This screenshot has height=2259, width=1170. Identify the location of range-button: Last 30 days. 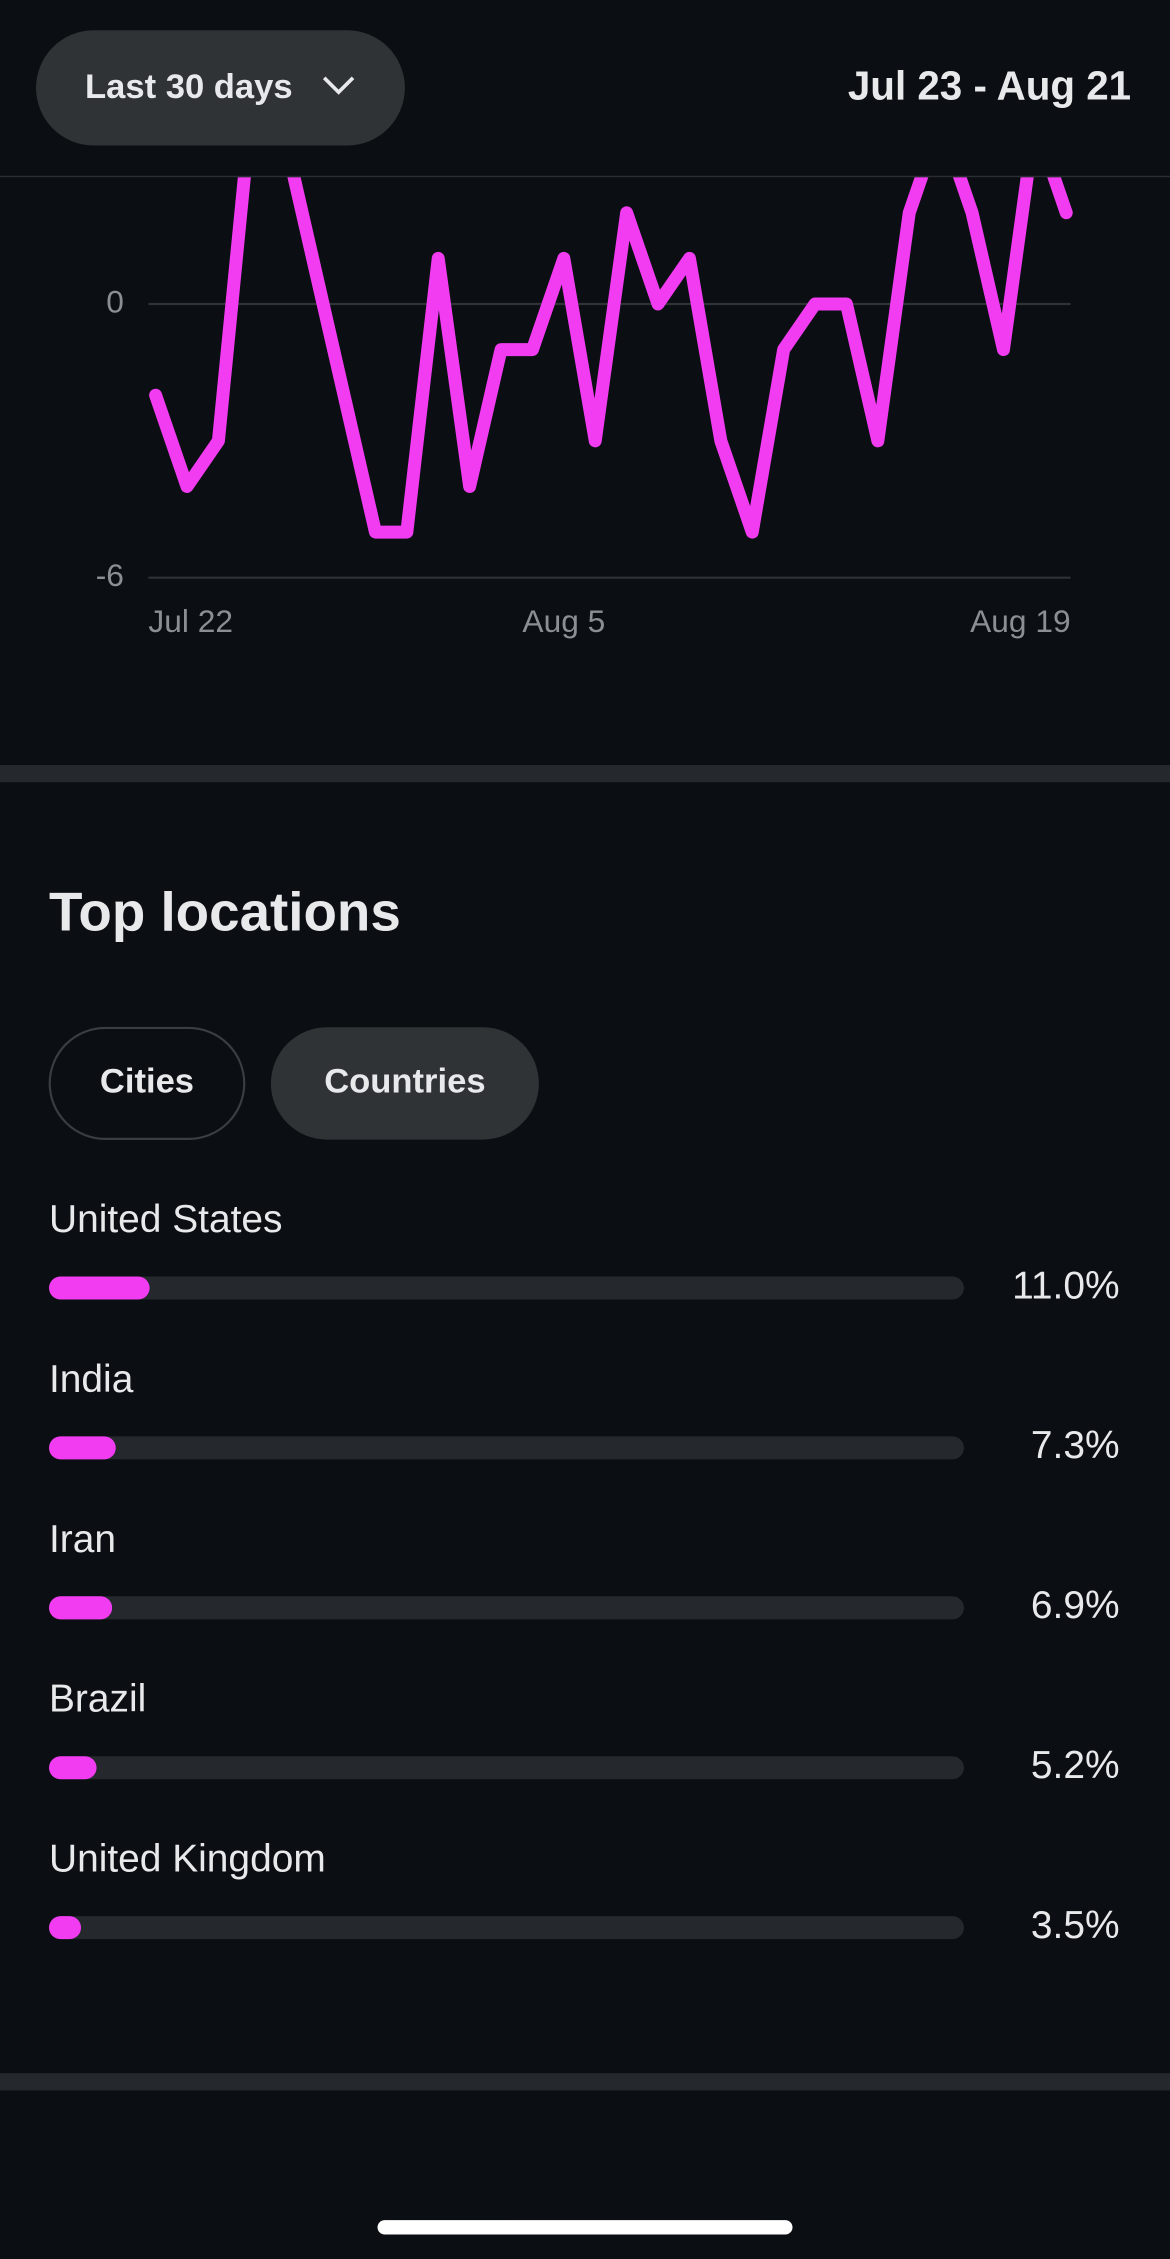
(220, 88).